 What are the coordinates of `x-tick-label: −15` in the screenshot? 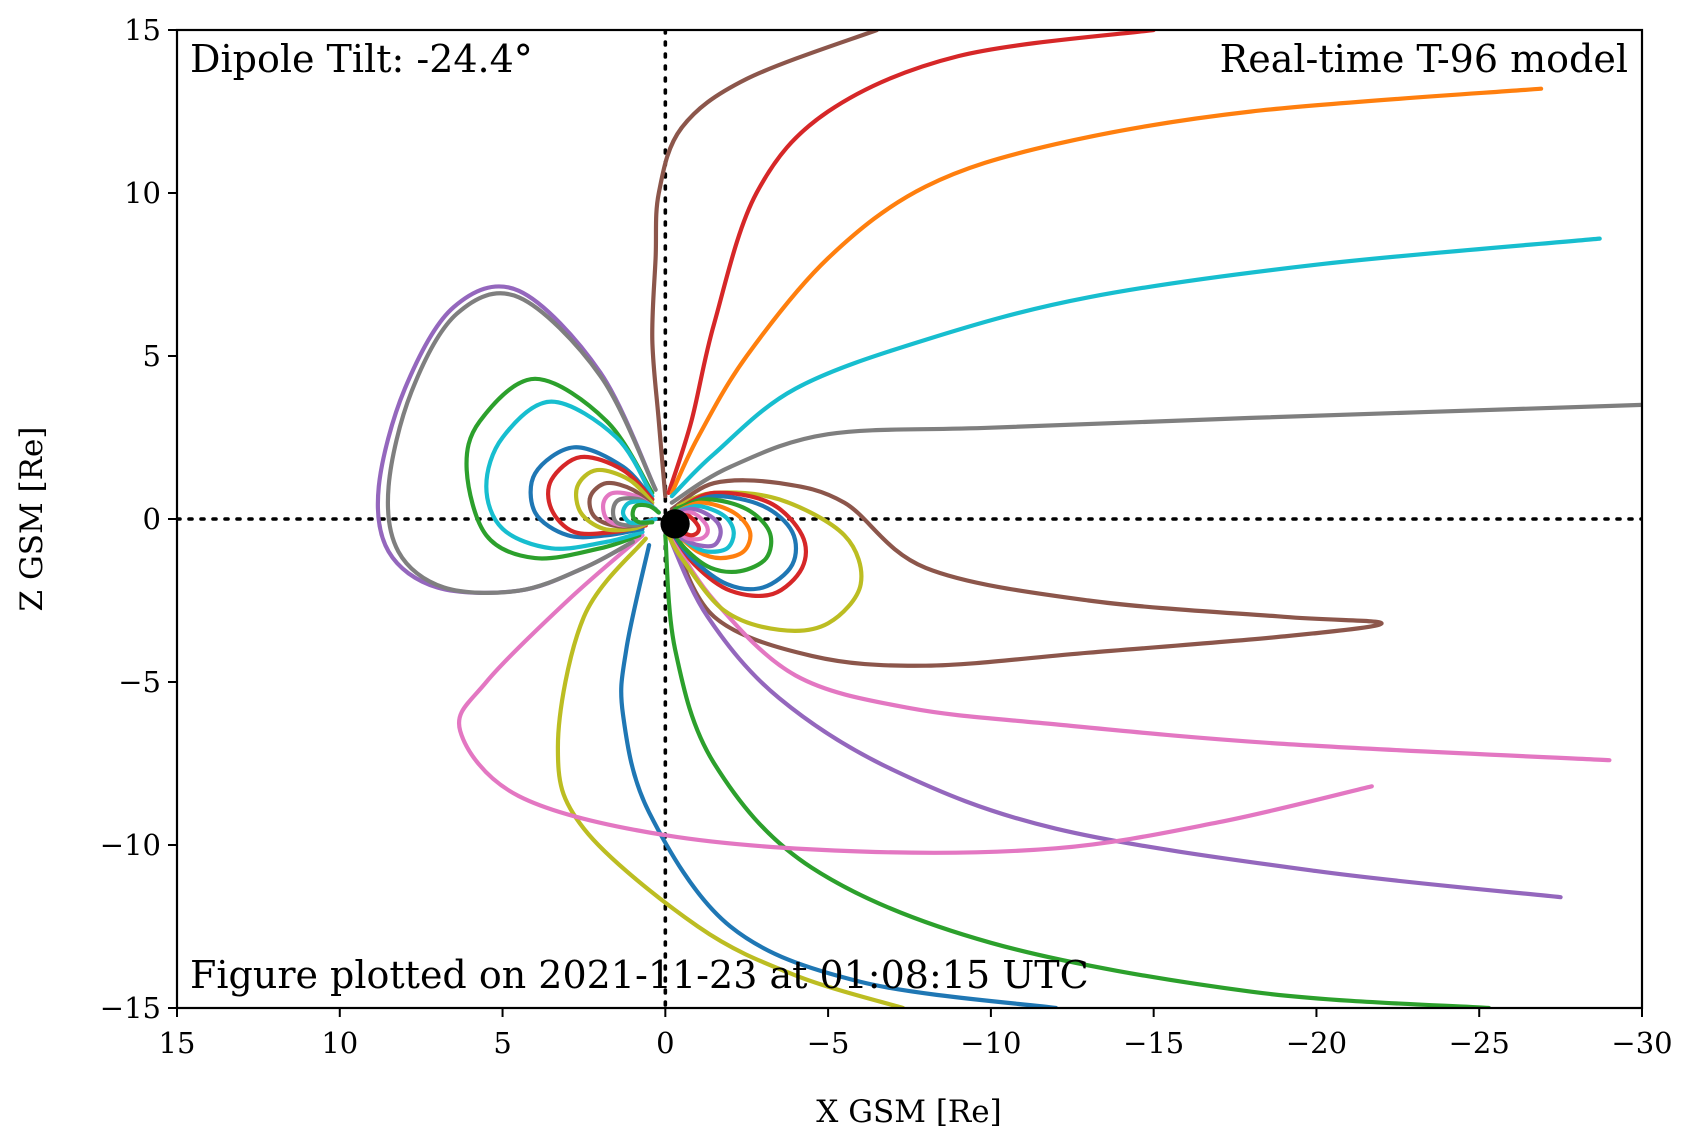 It's located at (1153, 1043).